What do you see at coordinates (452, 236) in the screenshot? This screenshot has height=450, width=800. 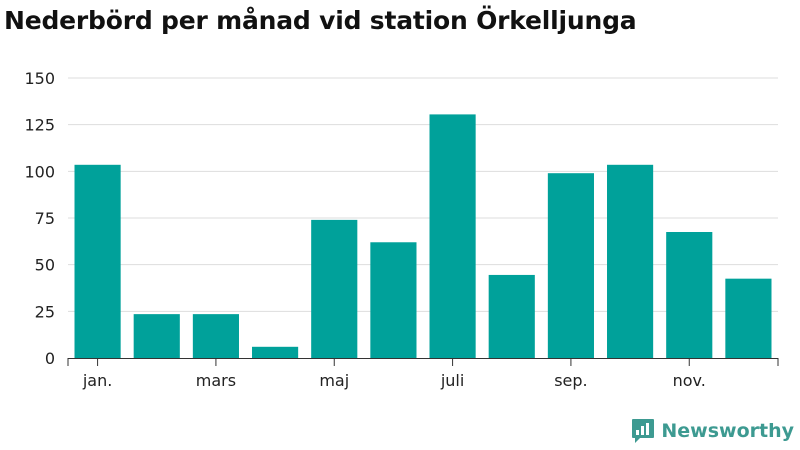 I see `bar-juli` at bounding box center [452, 236].